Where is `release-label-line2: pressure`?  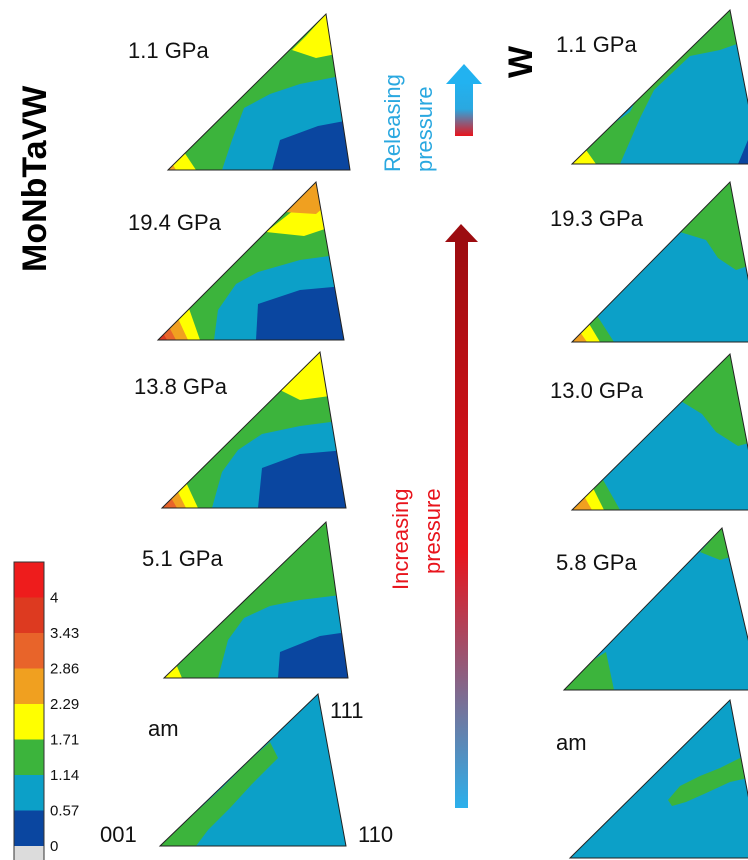
release-label-line2: pressure is located at coordinates (424, 129).